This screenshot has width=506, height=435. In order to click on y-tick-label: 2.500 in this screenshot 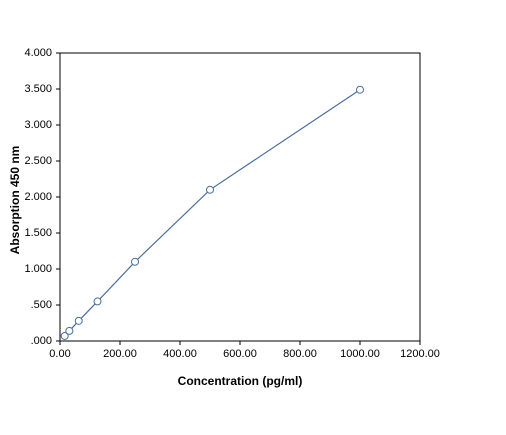, I will do `click(38, 161)`.